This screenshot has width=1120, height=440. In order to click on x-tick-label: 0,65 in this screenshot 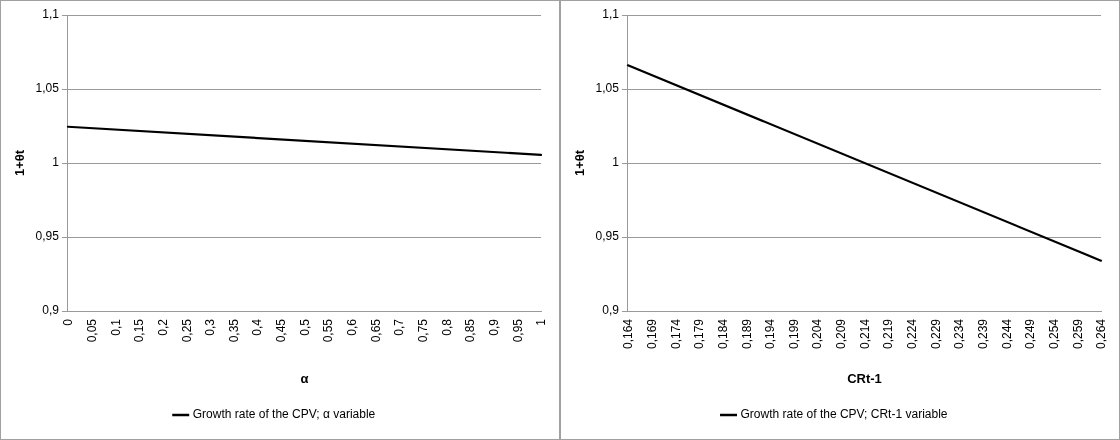, I will do `click(375, 330)`.